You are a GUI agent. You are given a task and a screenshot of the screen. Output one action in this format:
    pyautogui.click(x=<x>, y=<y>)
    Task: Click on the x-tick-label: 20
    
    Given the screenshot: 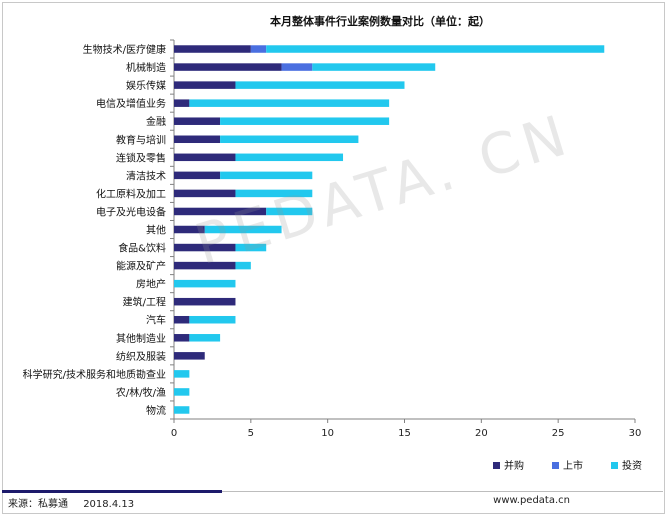 What is the action you would take?
    pyautogui.click(x=481, y=433)
    